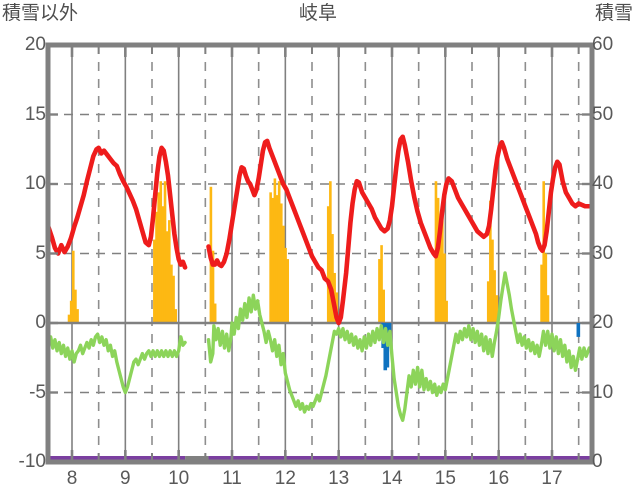 The image size is (636, 501). Describe the element at coordinates (232, 478) in the screenshot. I see `x-axis-tick: 11` at that location.